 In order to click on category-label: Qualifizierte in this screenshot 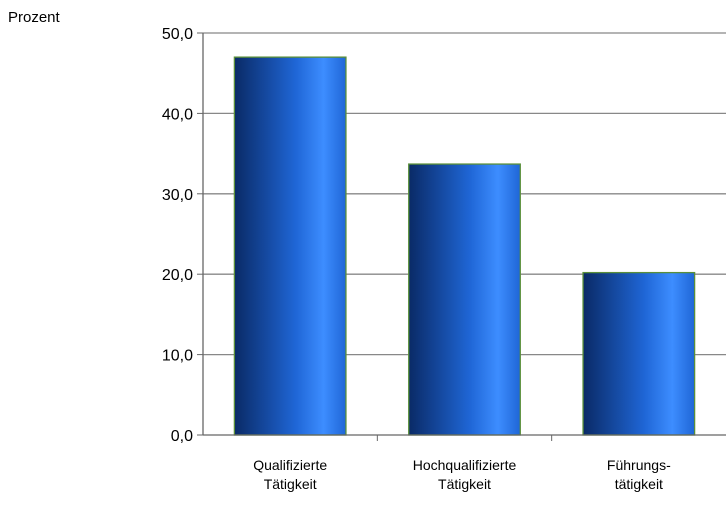, I will do `click(290, 465)`.